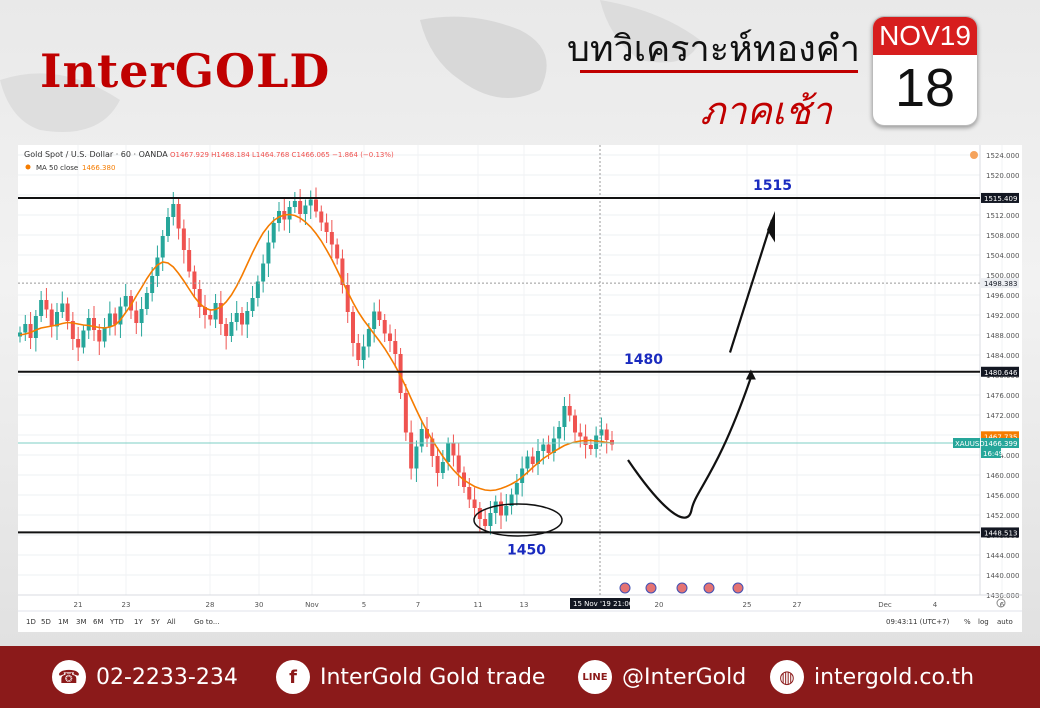  Describe the element at coordinates (967, 622) in the screenshot. I see `scale-option-percent: %` at that location.